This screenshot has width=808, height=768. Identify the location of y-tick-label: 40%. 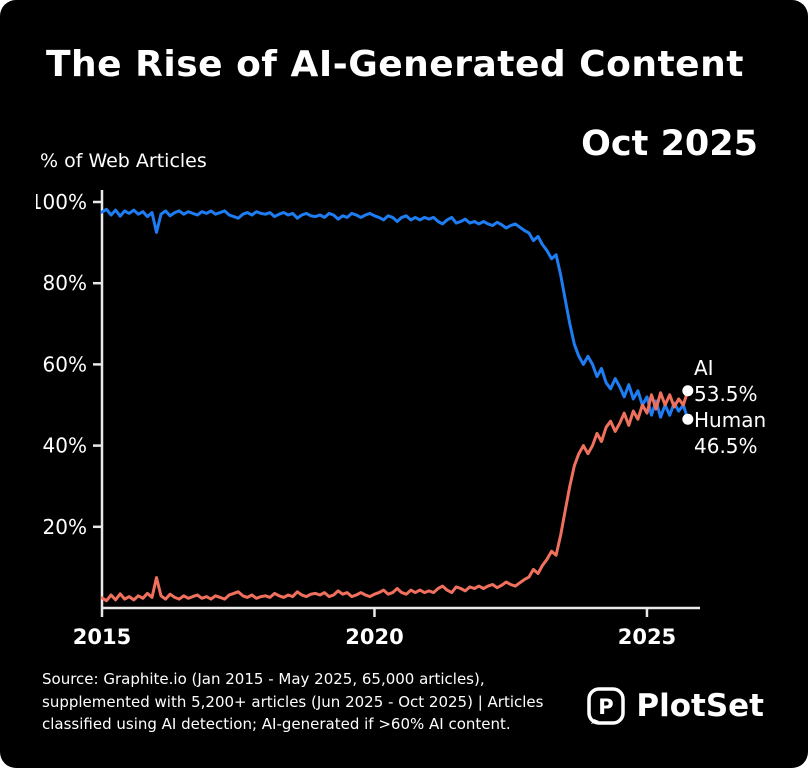
(65, 446).